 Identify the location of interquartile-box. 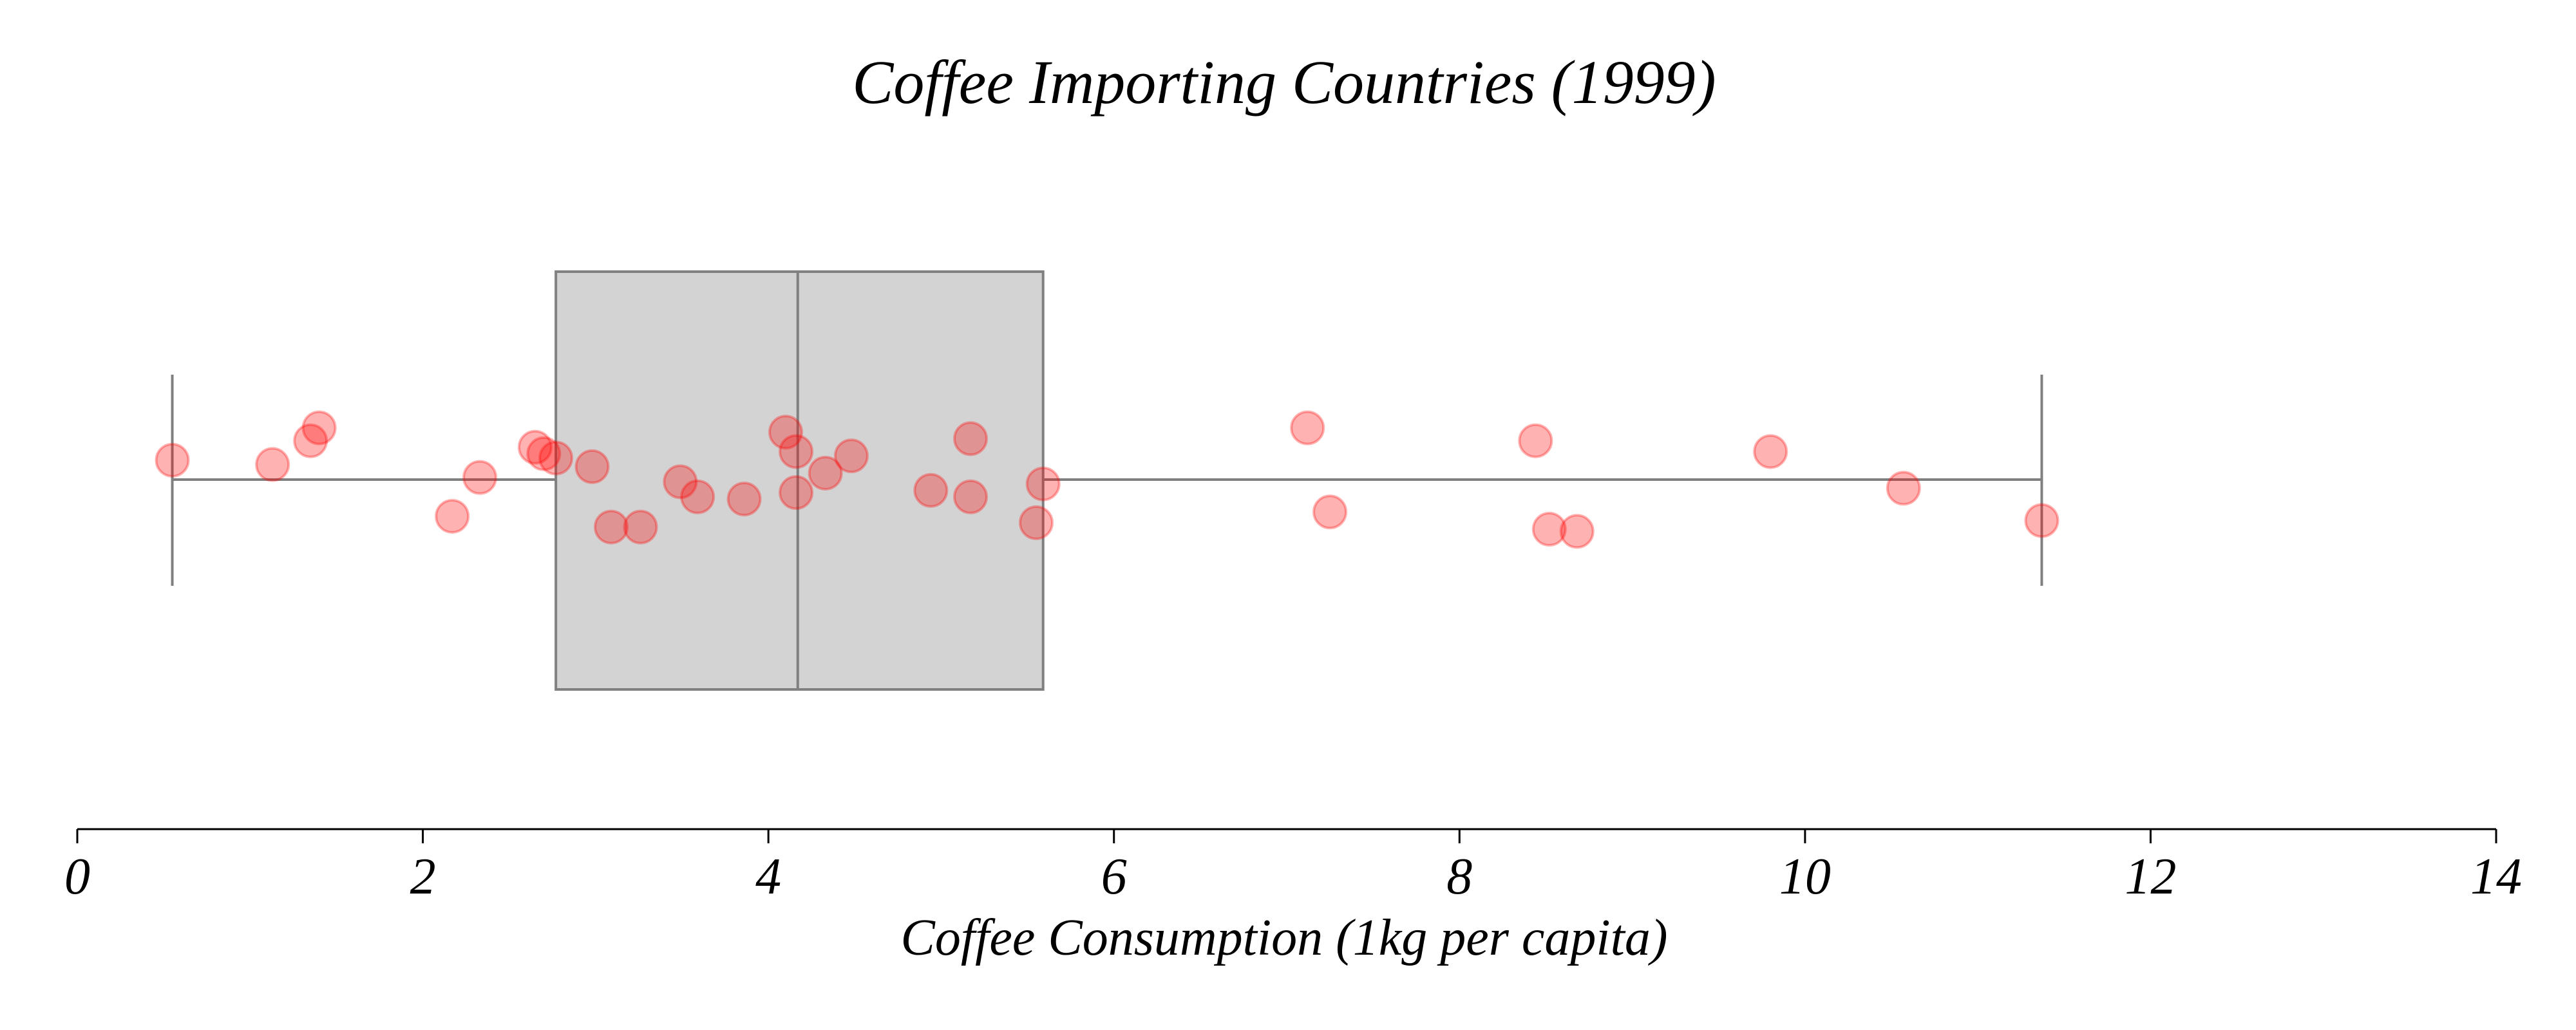
(799, 481).